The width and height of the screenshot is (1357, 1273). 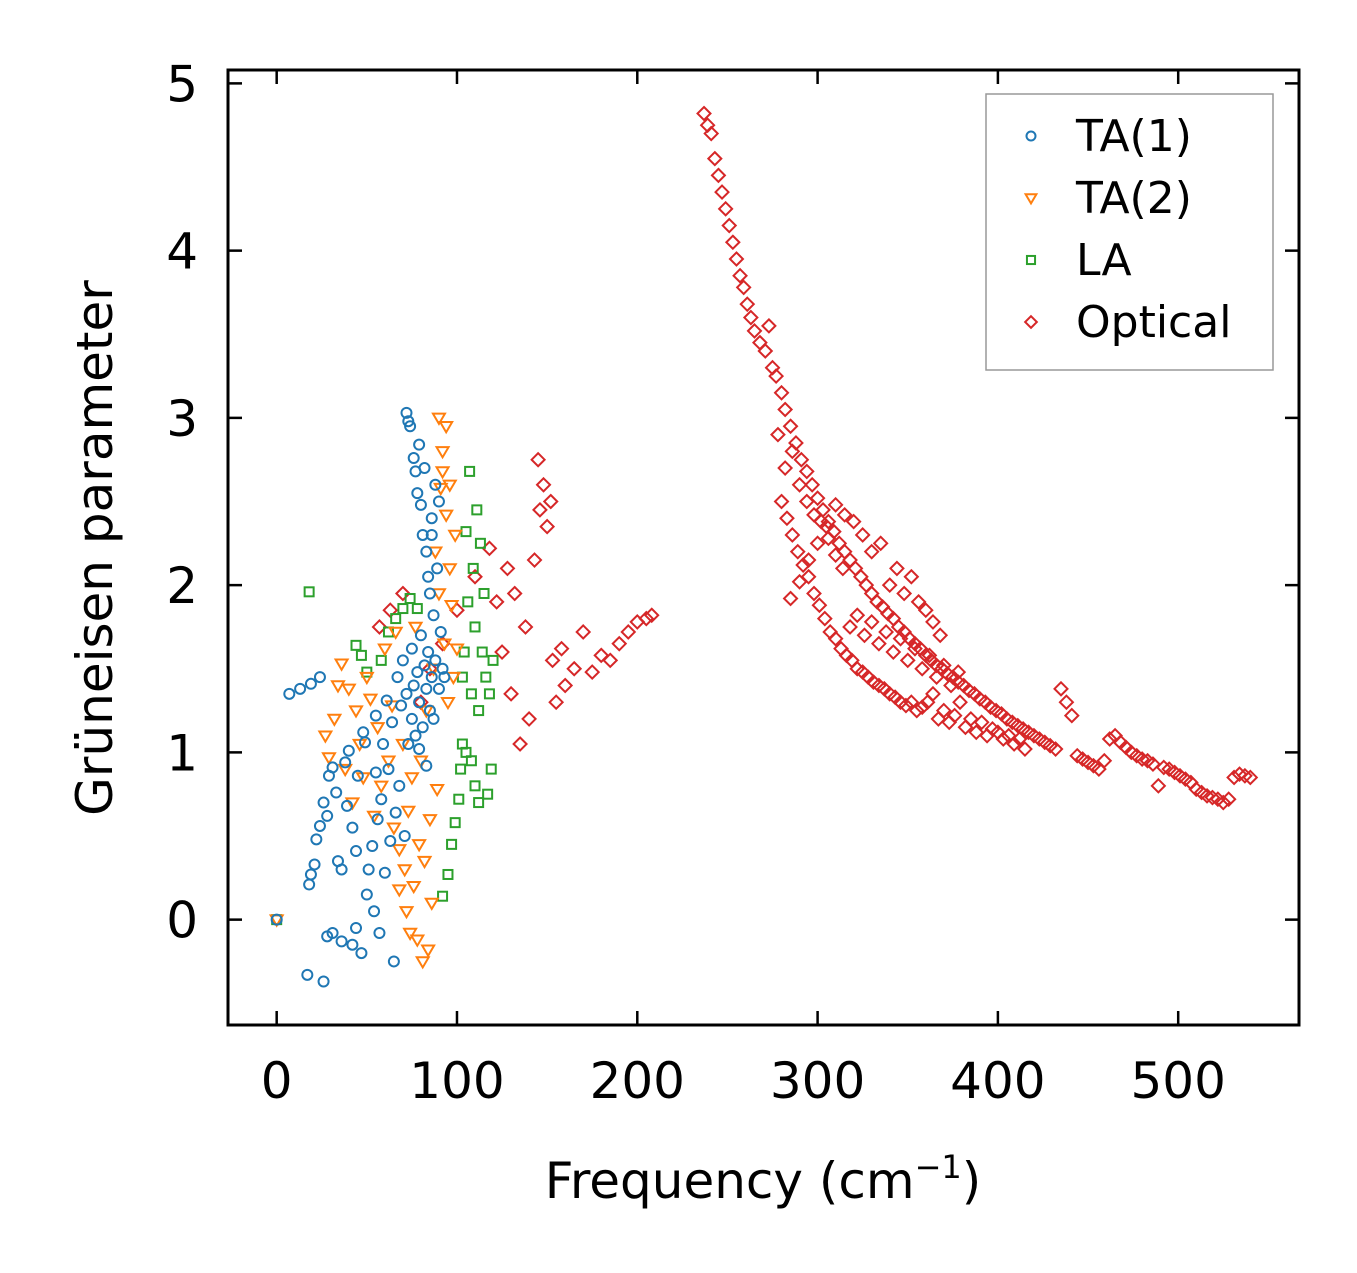 What do you see at coordinates (1133, 136) in the screenshot?
I see `legend-label: TA(1)` at bounding box center [1133, 136].